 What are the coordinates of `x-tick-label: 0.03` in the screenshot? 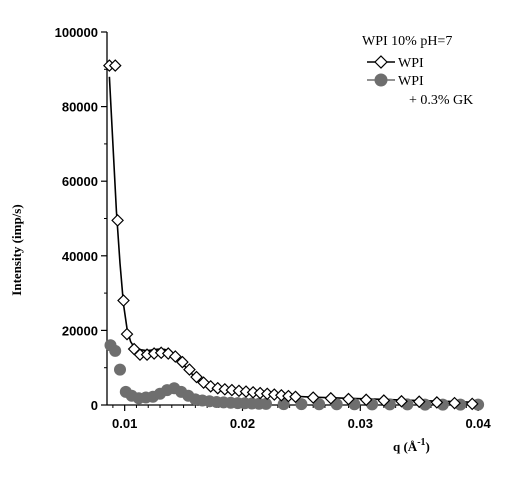 It's located at (360, 423).